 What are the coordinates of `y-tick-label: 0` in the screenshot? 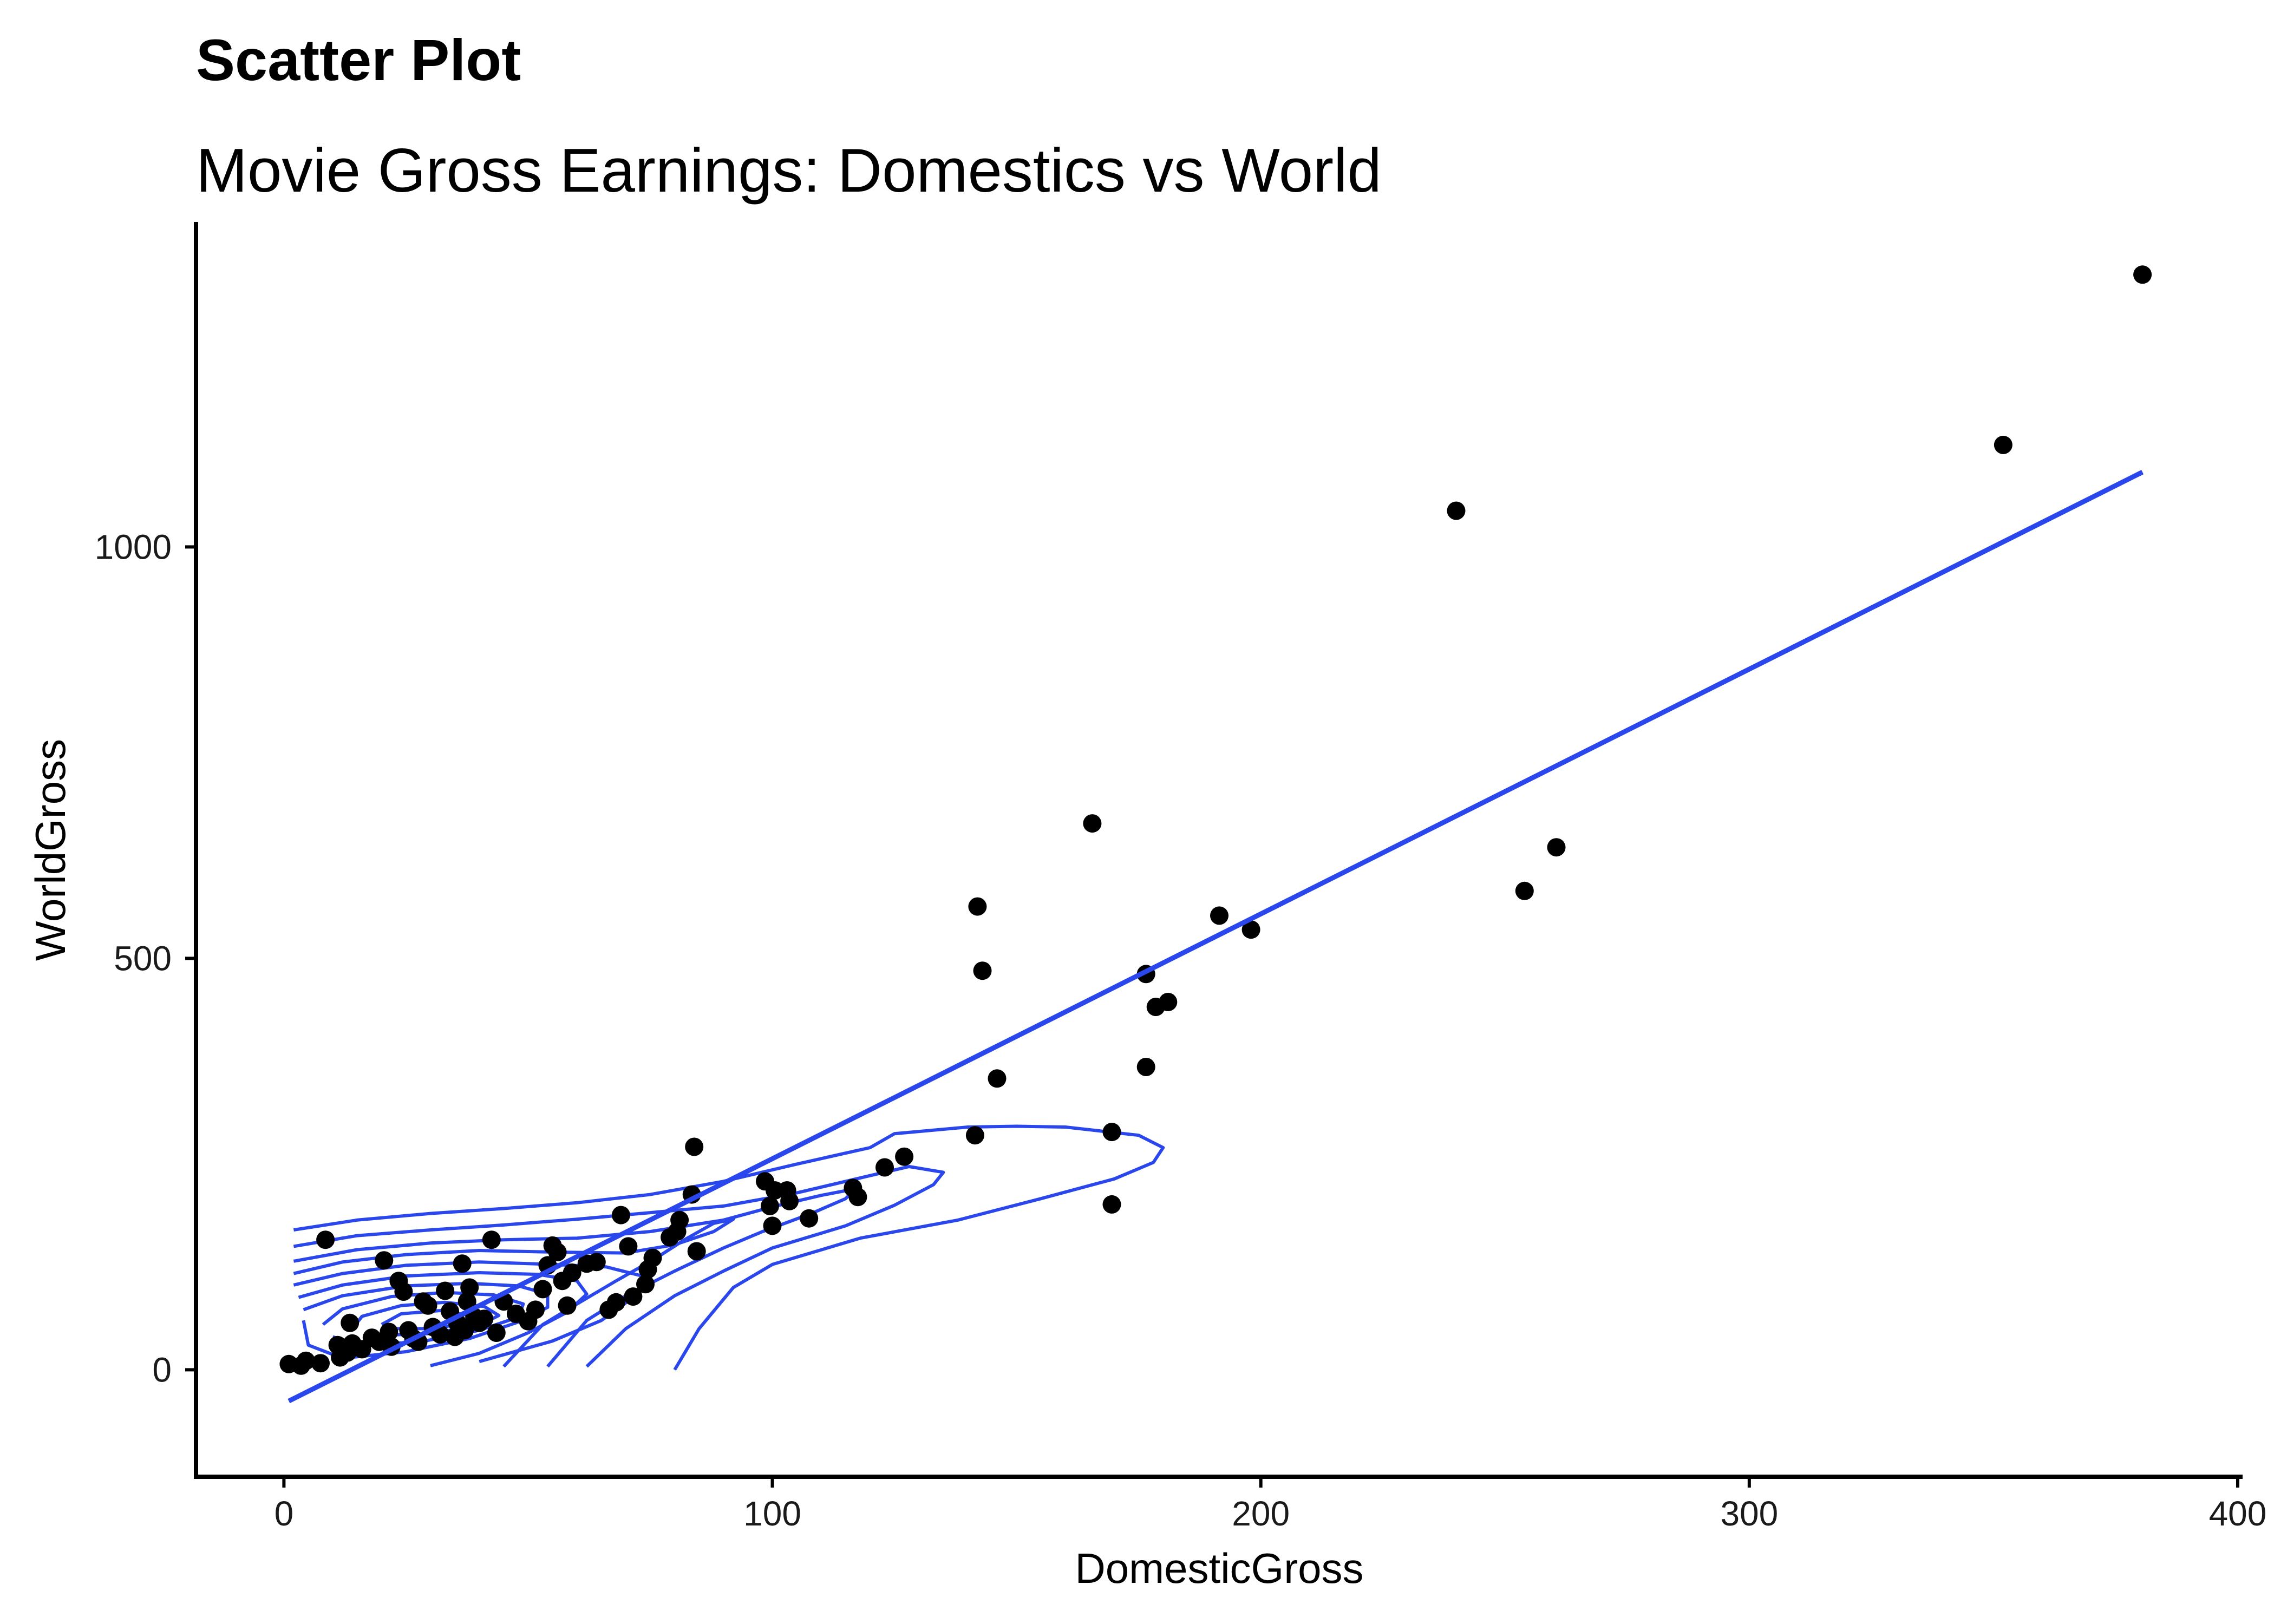 It's located at (162, 1370).